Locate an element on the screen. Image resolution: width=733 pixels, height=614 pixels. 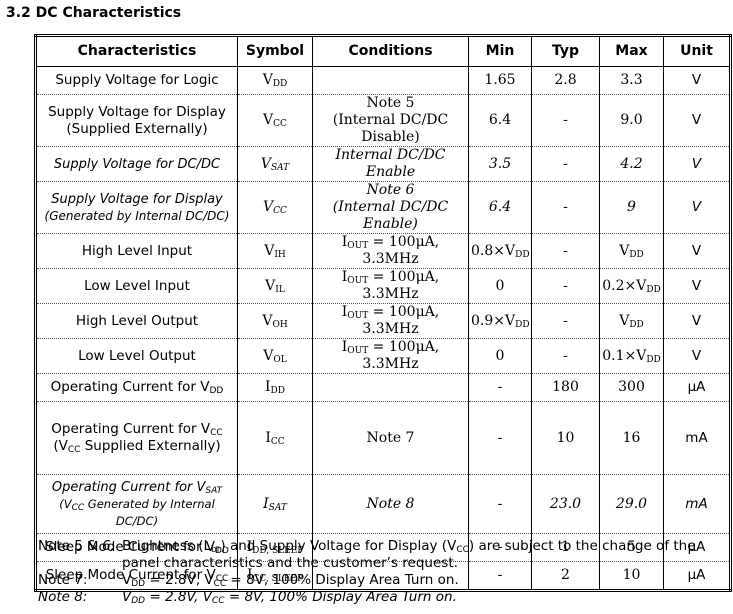
table-cell: VIL is located at coordinates (275, 286).